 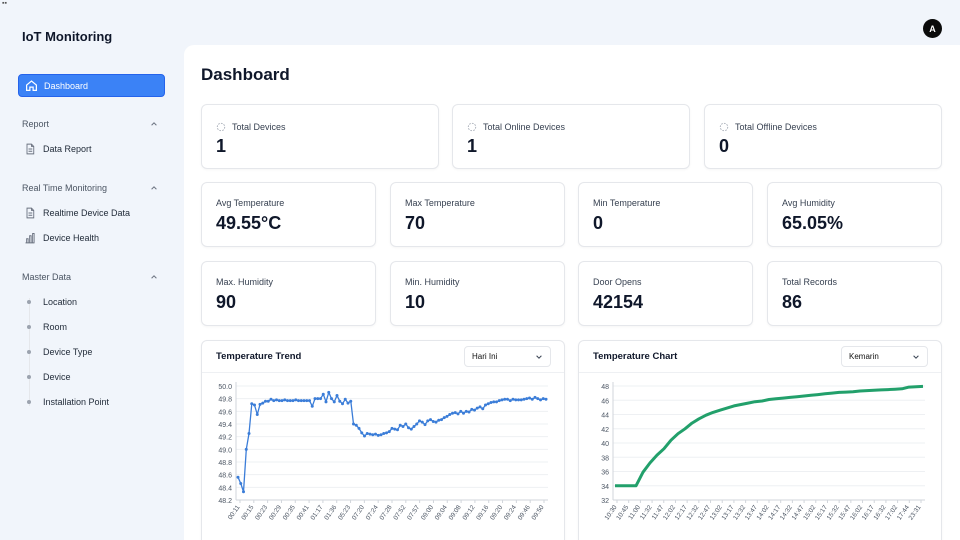 What do you see at coordinates (288, 214) in the screenshot?
I see `stat-card-avg-temperature: Avg Temperature 49.55°C` at bounding box center [288, 214].